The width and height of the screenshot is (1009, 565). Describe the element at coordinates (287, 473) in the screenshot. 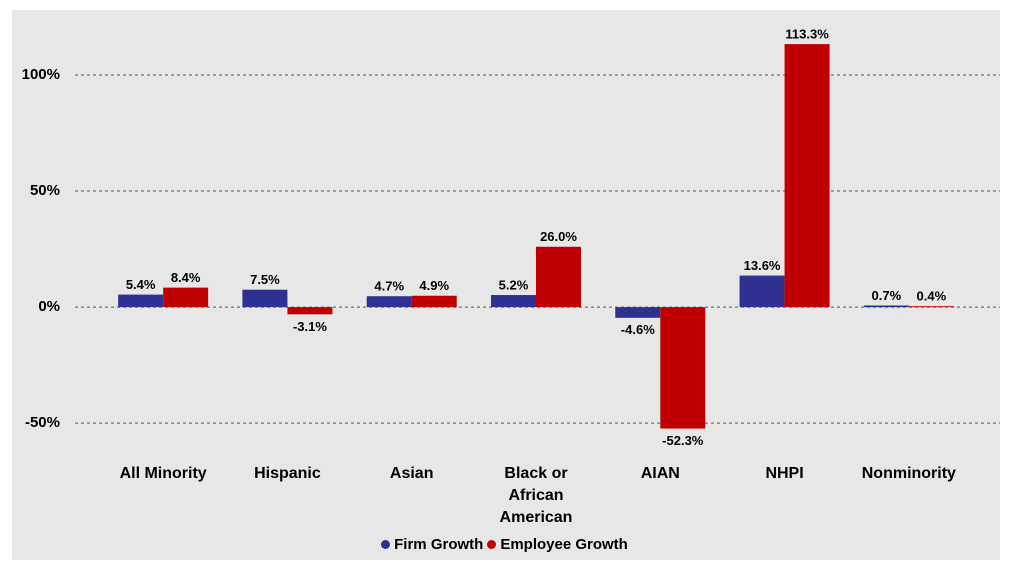

I see `x-tick-label: Hispanic` at that location.